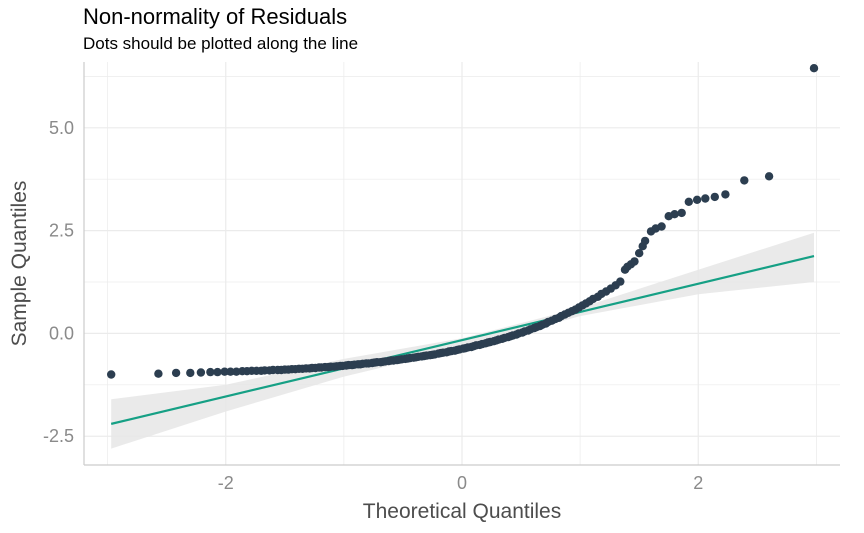 Image resolution: width=864 pixels, height=533 pixels. What do you see at coordinates (226, 483) in the screenshot?
I see `x-tick-label: -2` at bounding box center [226, 483].